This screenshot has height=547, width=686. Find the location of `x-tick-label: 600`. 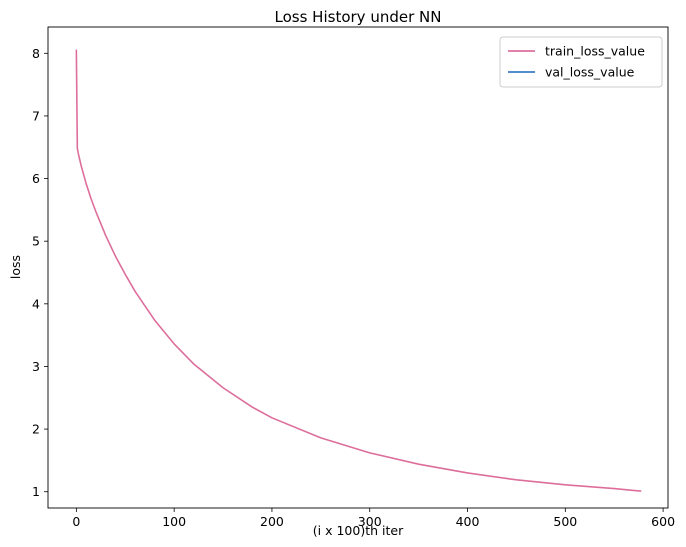

x-tick-label: 600 is located at coordinates (663, 521).